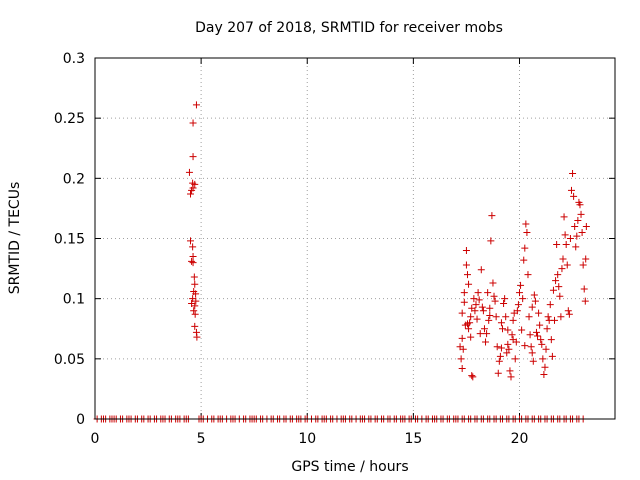  Describe the element at coordinates (520, 439) in the screenshot. I see `x-tick-label: 20` at that location.